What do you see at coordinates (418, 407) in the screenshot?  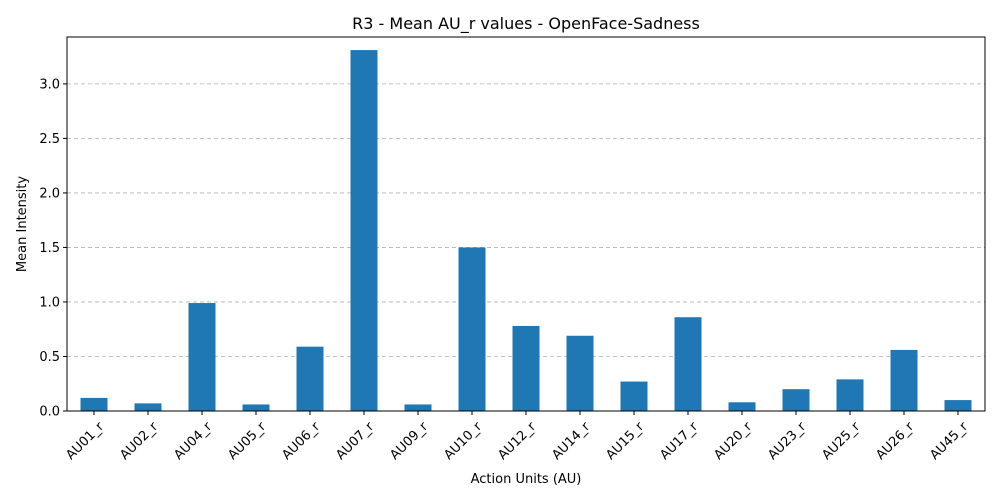 I see `bar-au09-r` at bounding box center [418, 407].